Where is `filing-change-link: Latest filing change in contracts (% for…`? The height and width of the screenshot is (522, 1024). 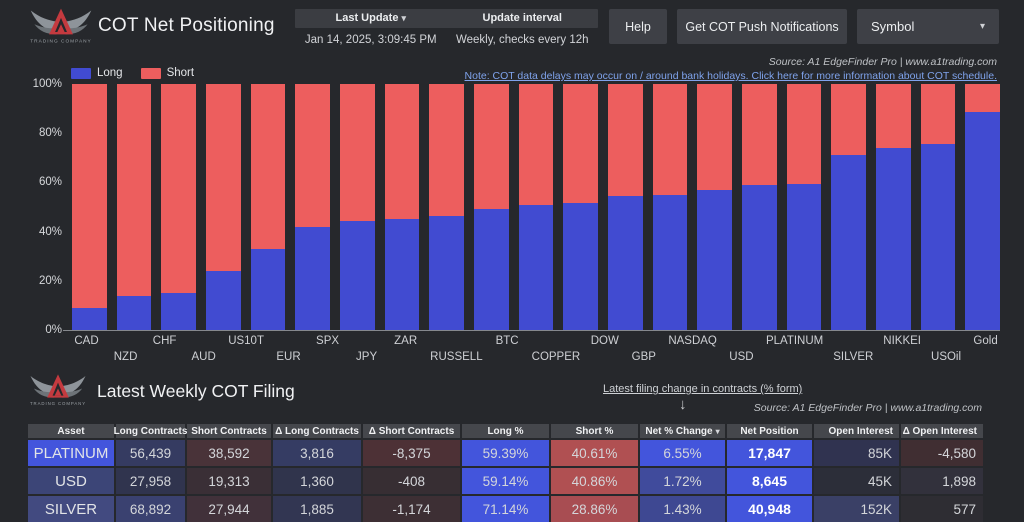 filing-change-link: Latest filing change in contracts (% for… is located at coordinates (703, 389).